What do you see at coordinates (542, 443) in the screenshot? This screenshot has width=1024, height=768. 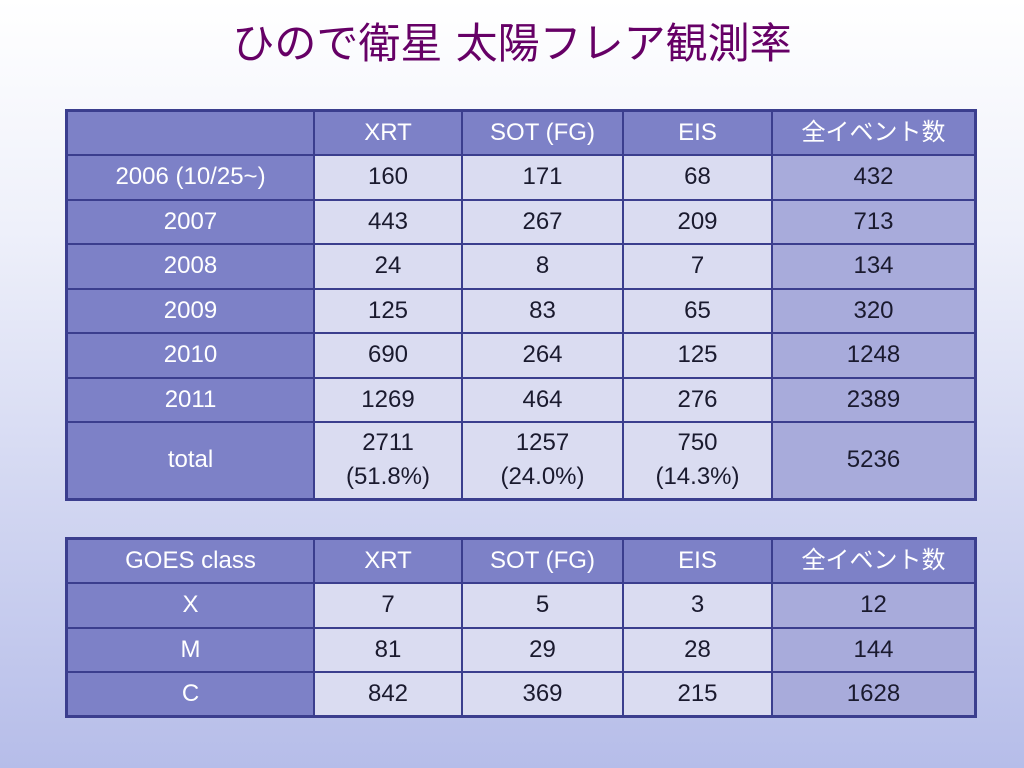 I see `total-count: 1257` at bounding box center [542, 443].